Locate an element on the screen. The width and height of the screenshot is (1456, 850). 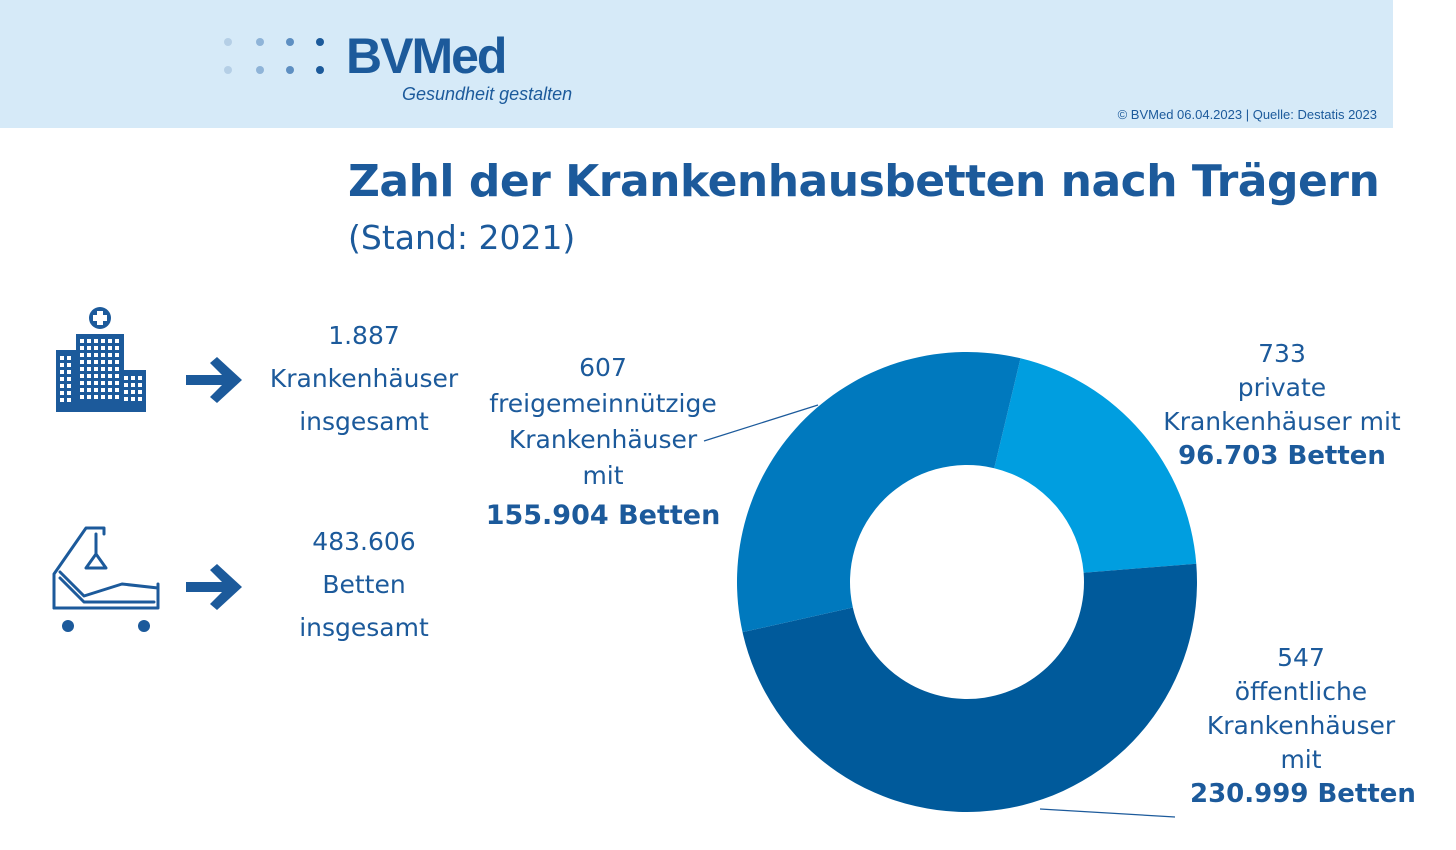
total-beds-value: 483.606 is located at coordinates (364, 541).